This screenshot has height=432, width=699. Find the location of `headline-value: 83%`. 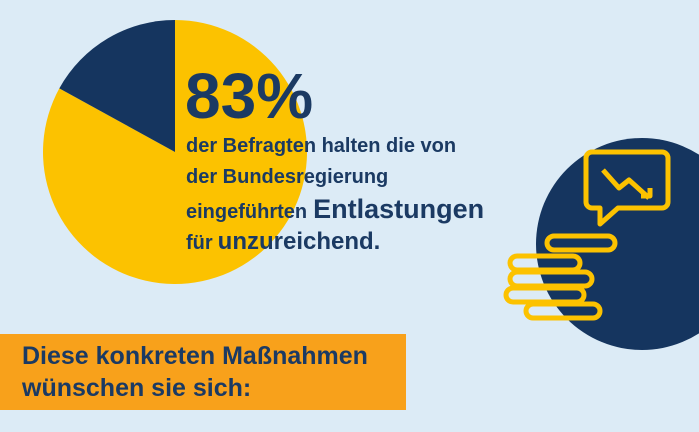

headline-value: 83% is located at coordinates (249, 96).